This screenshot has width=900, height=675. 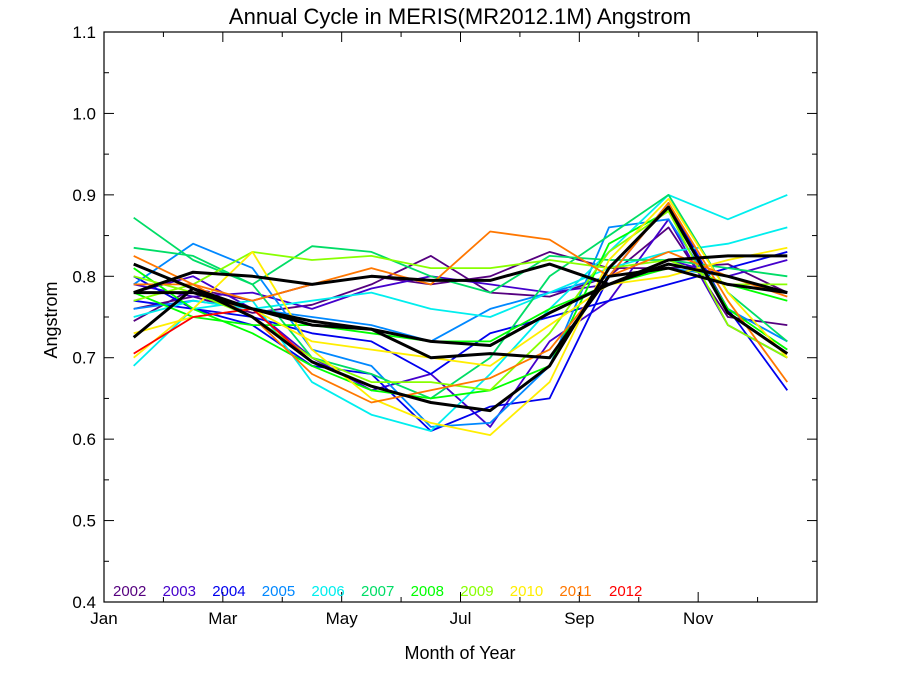 I want to click on y-tick-label: 0.8, so click(x=84, y=276).